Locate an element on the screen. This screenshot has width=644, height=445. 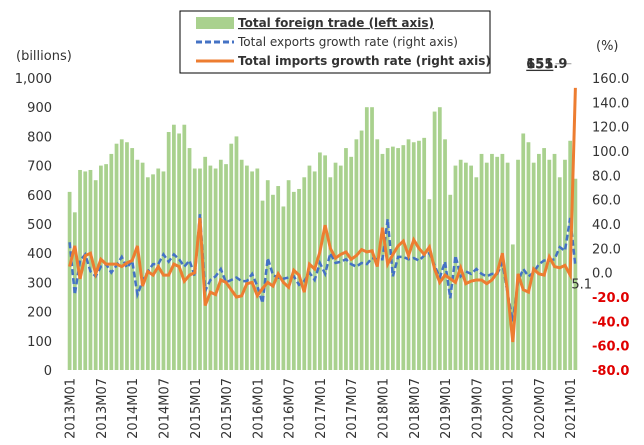
y2-tick-label: -60.0 is located at coordinates (610, 347).